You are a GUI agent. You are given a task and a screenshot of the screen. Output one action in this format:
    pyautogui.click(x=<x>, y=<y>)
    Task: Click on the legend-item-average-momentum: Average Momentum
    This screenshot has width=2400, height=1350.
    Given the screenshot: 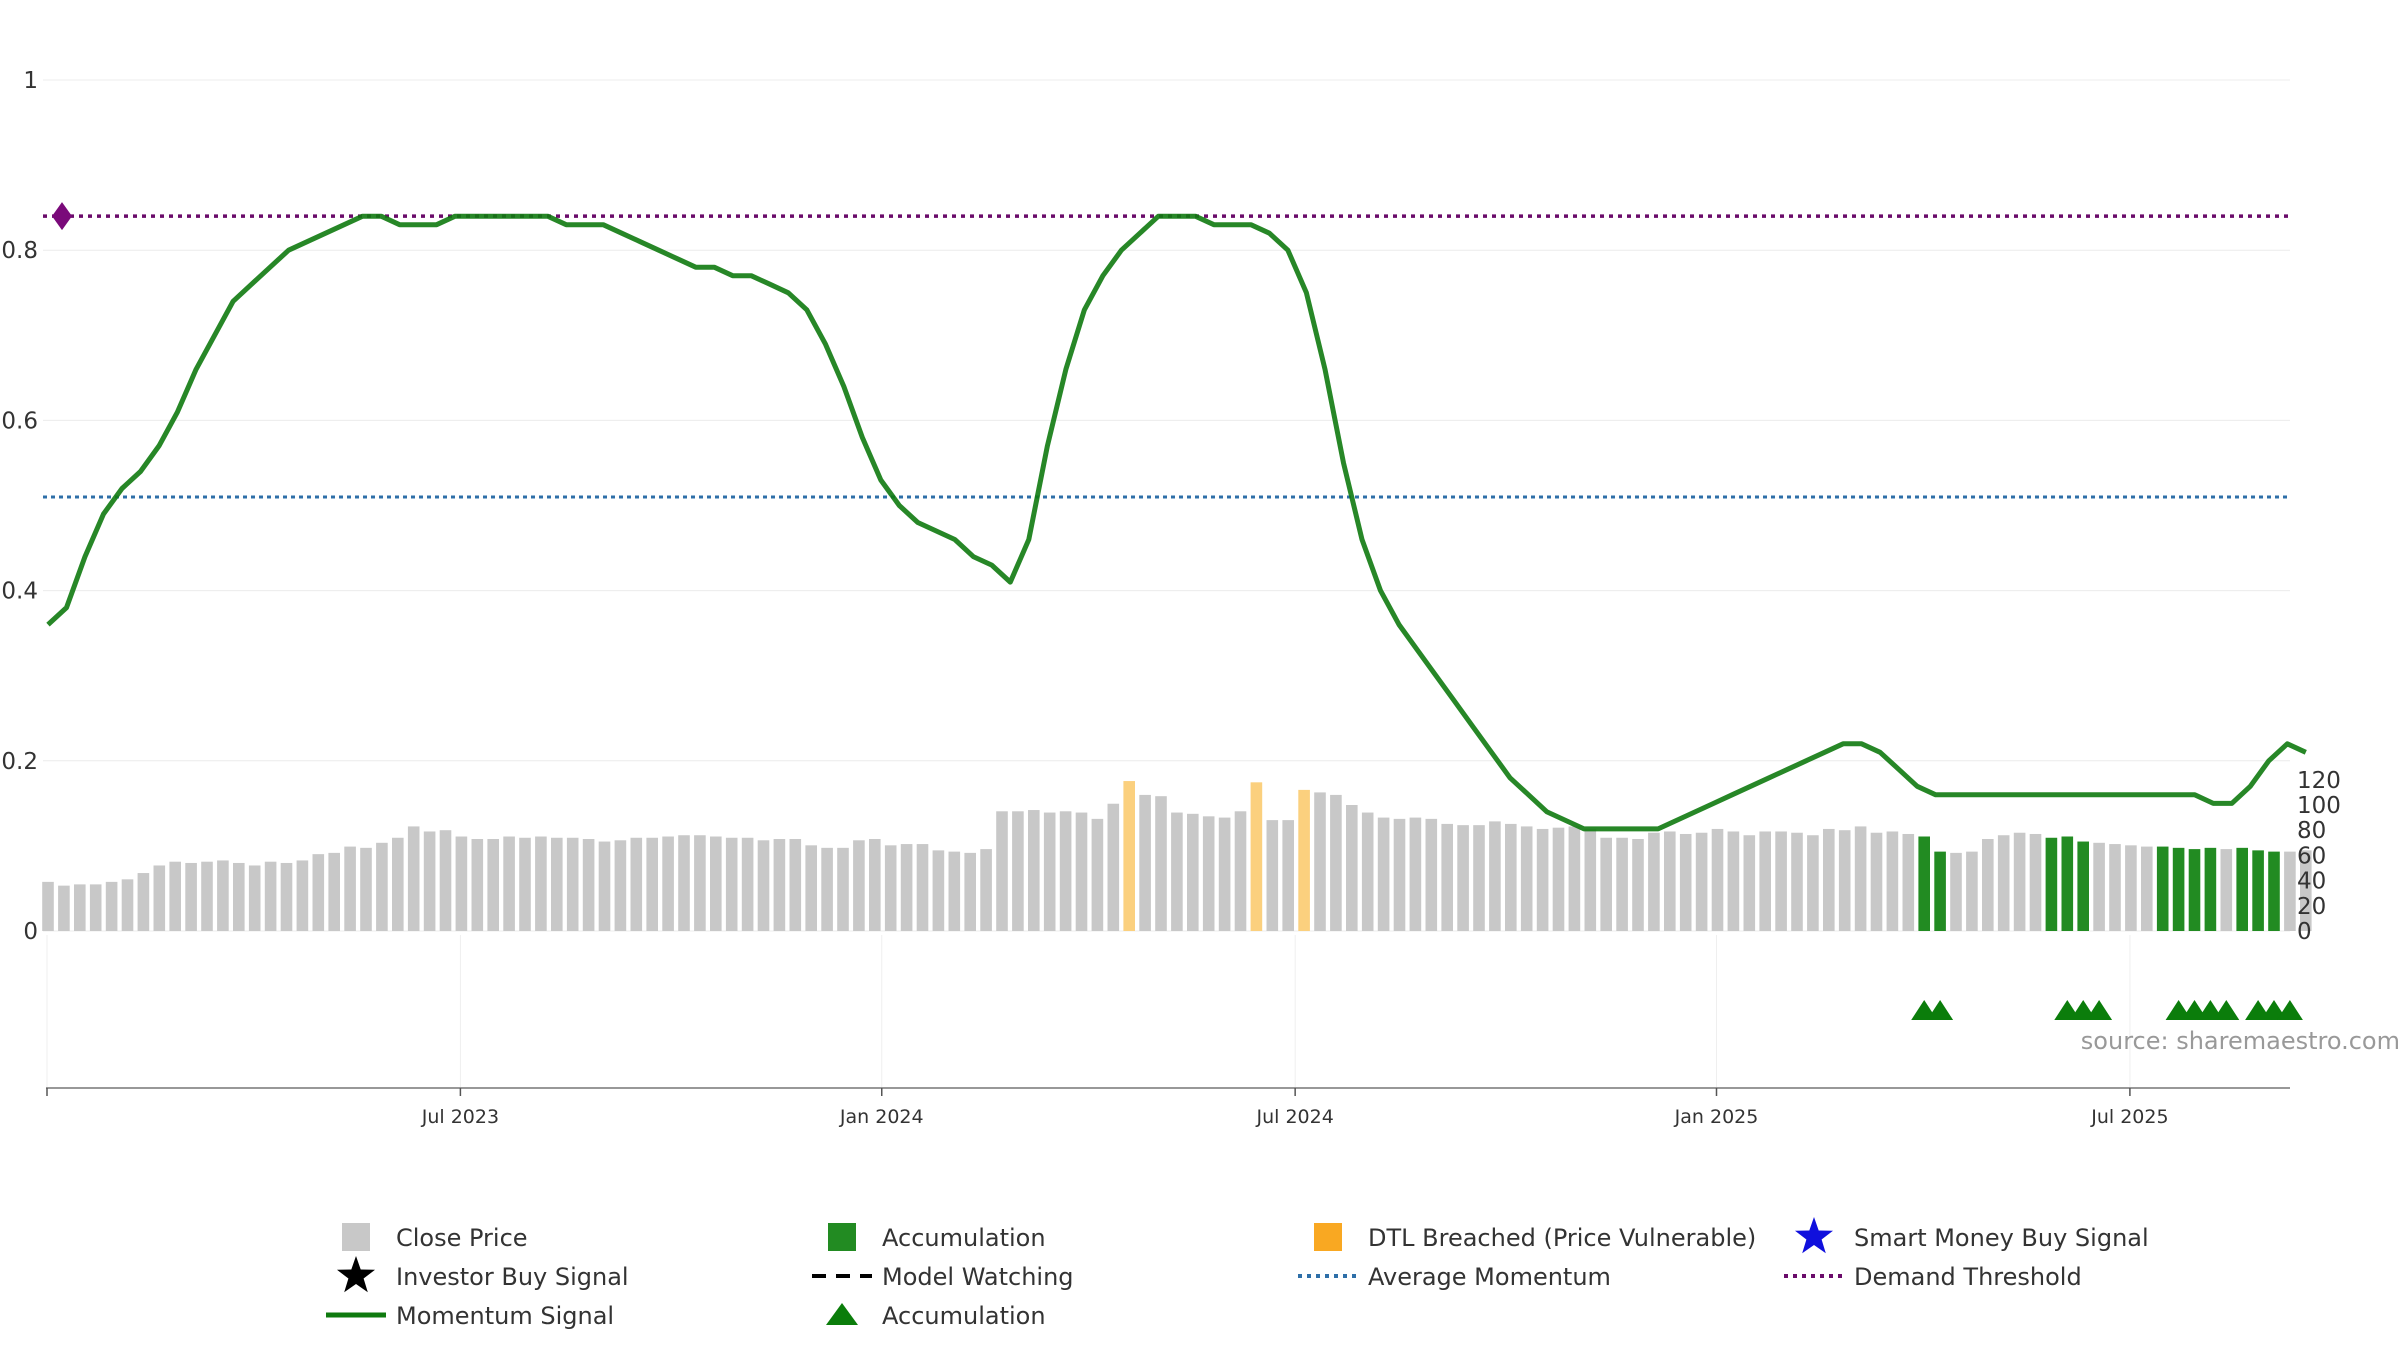 What is the action you would take?
    pyautogui.click(x=1454, y=1277)
    